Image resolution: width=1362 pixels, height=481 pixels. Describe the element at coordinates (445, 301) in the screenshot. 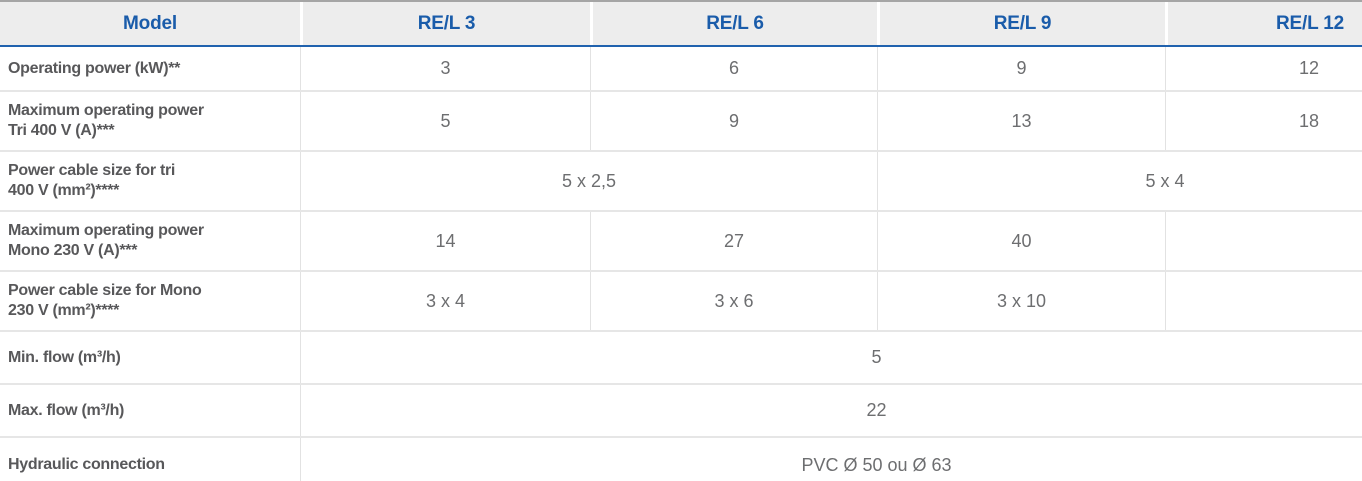

I see `spec-value: 3 x 4` at that location.